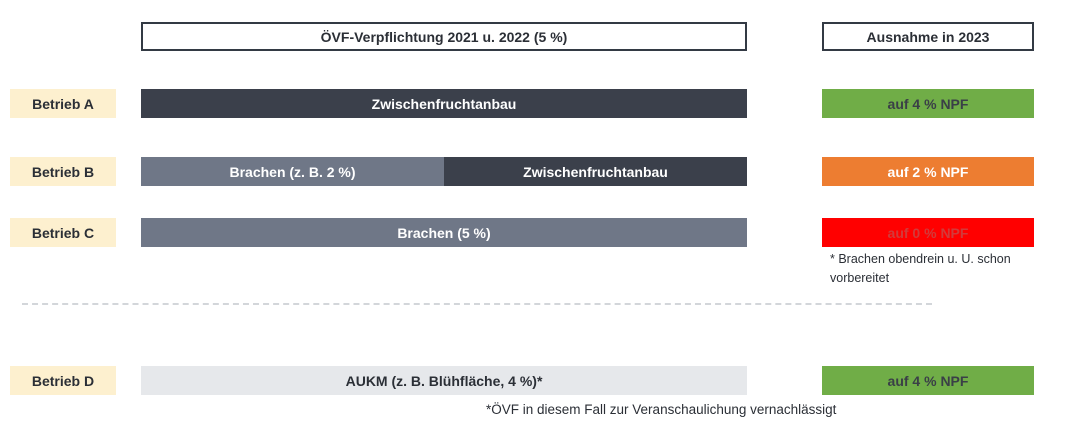 The height and width of the screenshot is (437, 1092). I want to click on obligation-header: ÖVF-Verpflichtung 2021 u. 2022 (5 %), so click(444, 36).